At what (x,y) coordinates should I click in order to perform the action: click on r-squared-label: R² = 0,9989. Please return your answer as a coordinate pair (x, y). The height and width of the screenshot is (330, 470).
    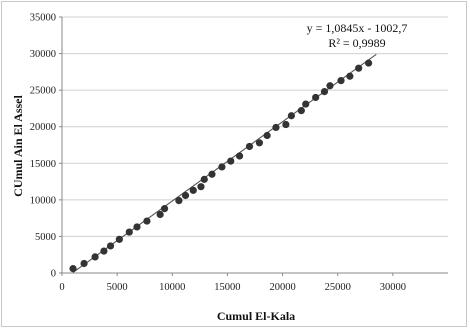
    Looking at the image, I should click on (356, 43).